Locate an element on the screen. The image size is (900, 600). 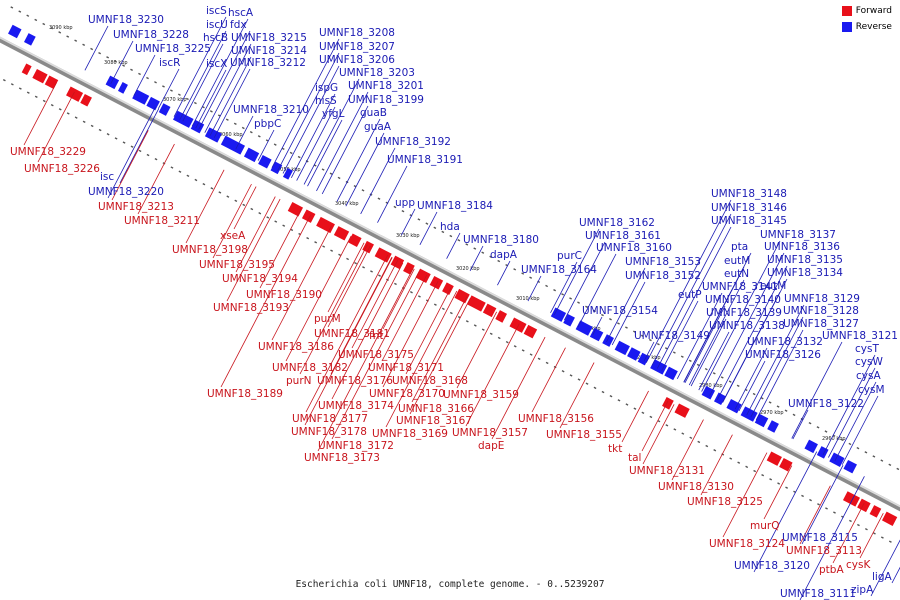
gene-label: UMNF18_3131 is located at coordinates (667, 471).